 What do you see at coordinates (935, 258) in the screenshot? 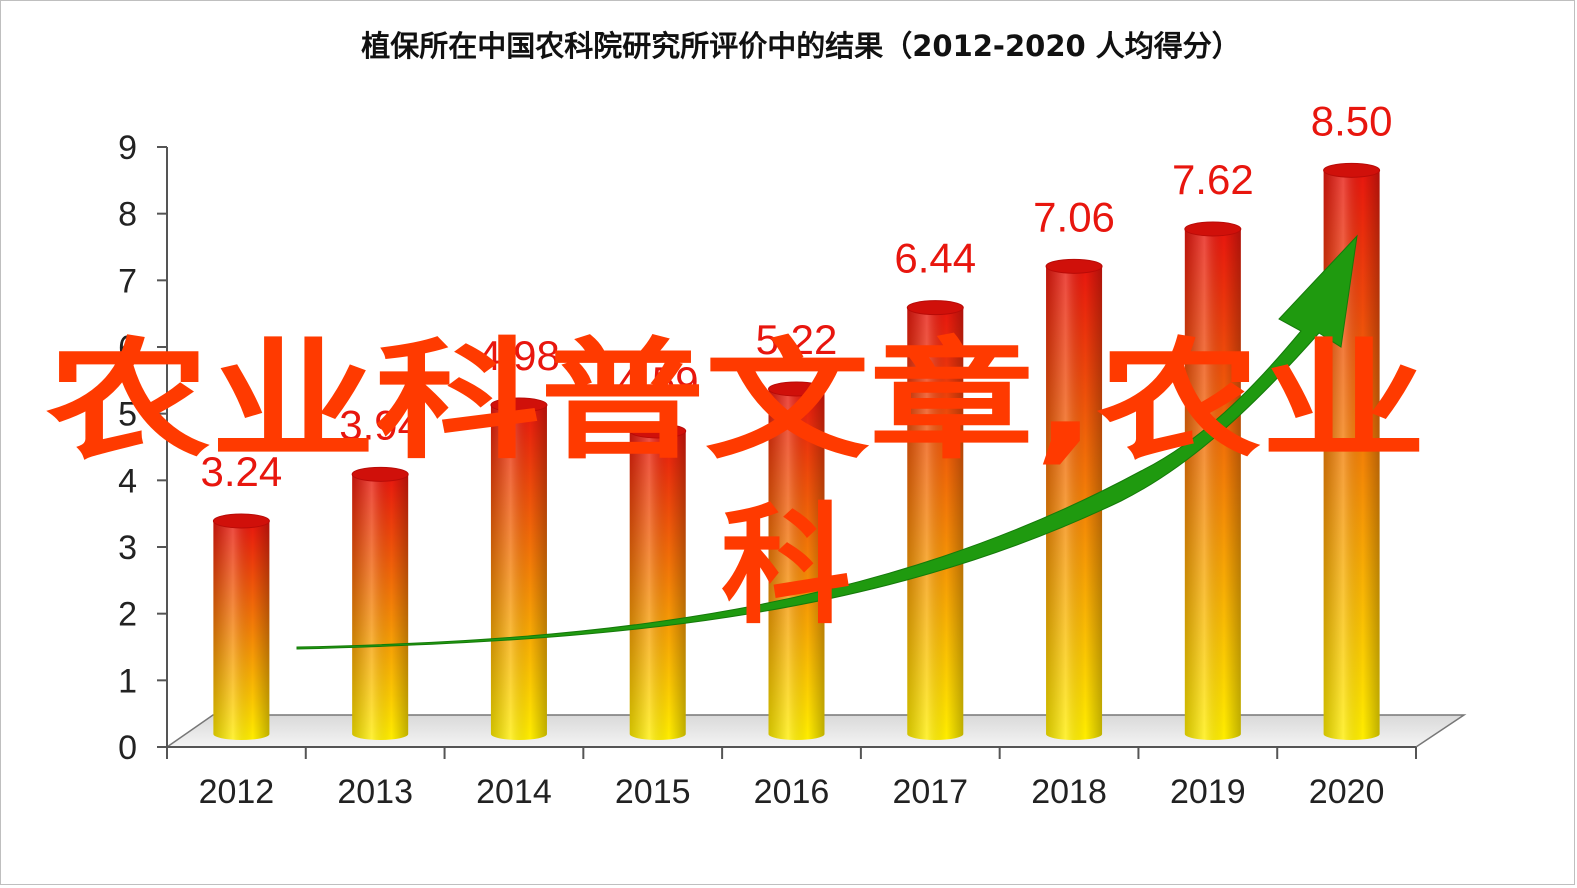
I see `data-label: 6.44` at bounding box center [935, 258].